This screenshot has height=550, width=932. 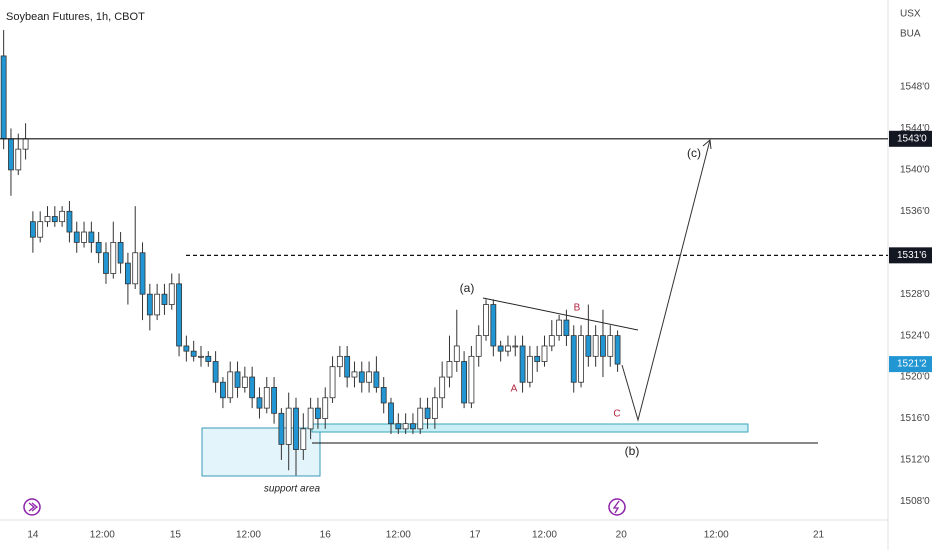 What do you see at coordinates (912, 364) in the screenshot?
I see `last-price-label: 1521'2` at bounding box center [912, 364].